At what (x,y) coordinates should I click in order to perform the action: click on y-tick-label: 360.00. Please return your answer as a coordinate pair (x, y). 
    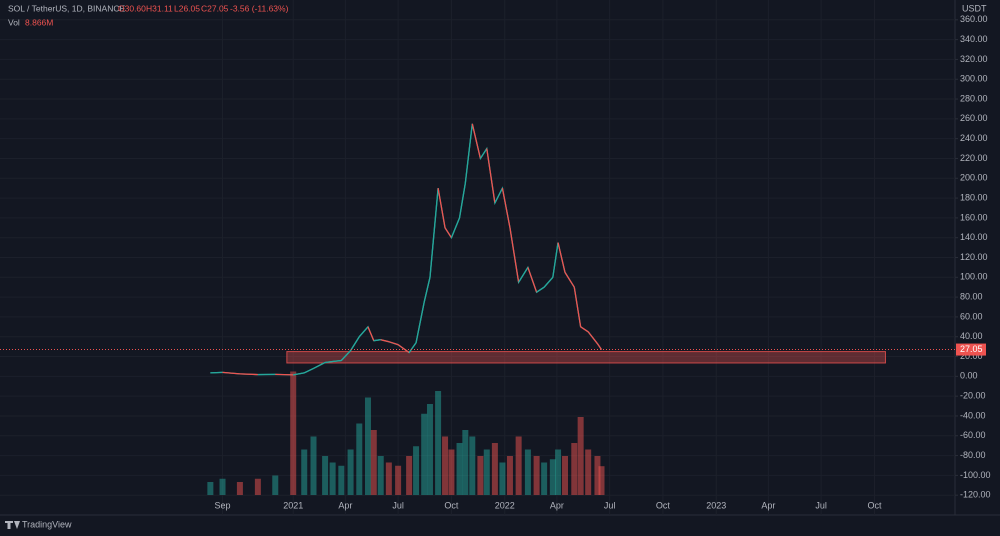
    Looking at the image, I should click on (974, 19).